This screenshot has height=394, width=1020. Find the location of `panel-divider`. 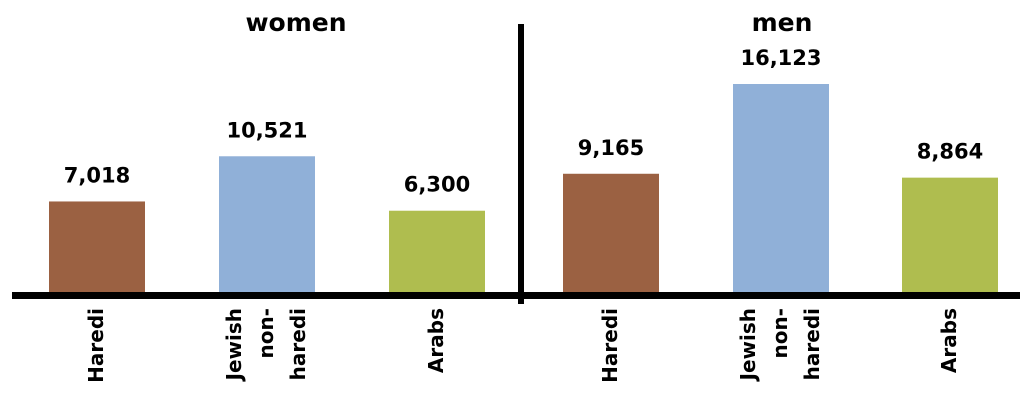

panel-divider is located at coordinates (521, 164).